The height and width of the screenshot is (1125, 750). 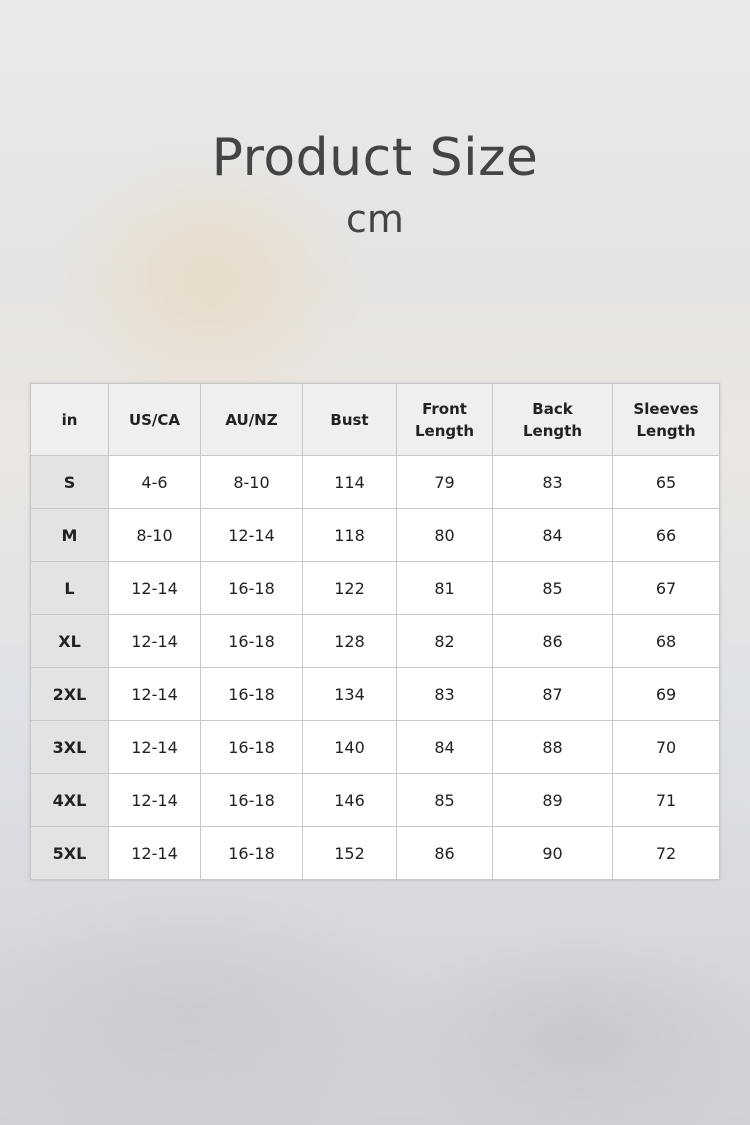 I want to click on table-cell: 68, so click(x=666, y=641).